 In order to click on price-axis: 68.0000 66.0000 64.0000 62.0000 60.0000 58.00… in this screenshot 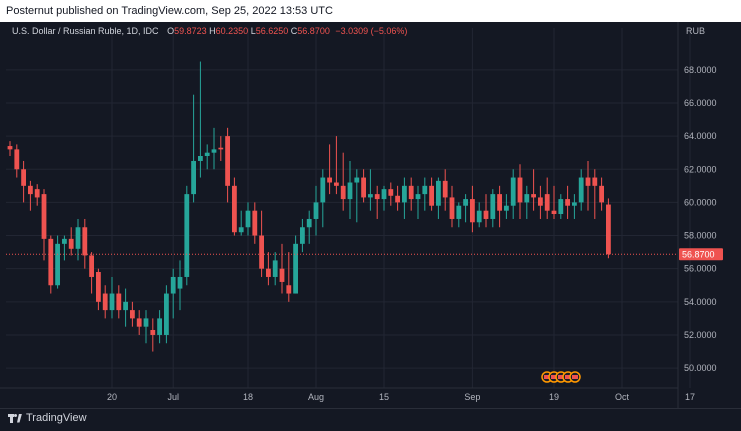, I will do `click(700, 219)`.